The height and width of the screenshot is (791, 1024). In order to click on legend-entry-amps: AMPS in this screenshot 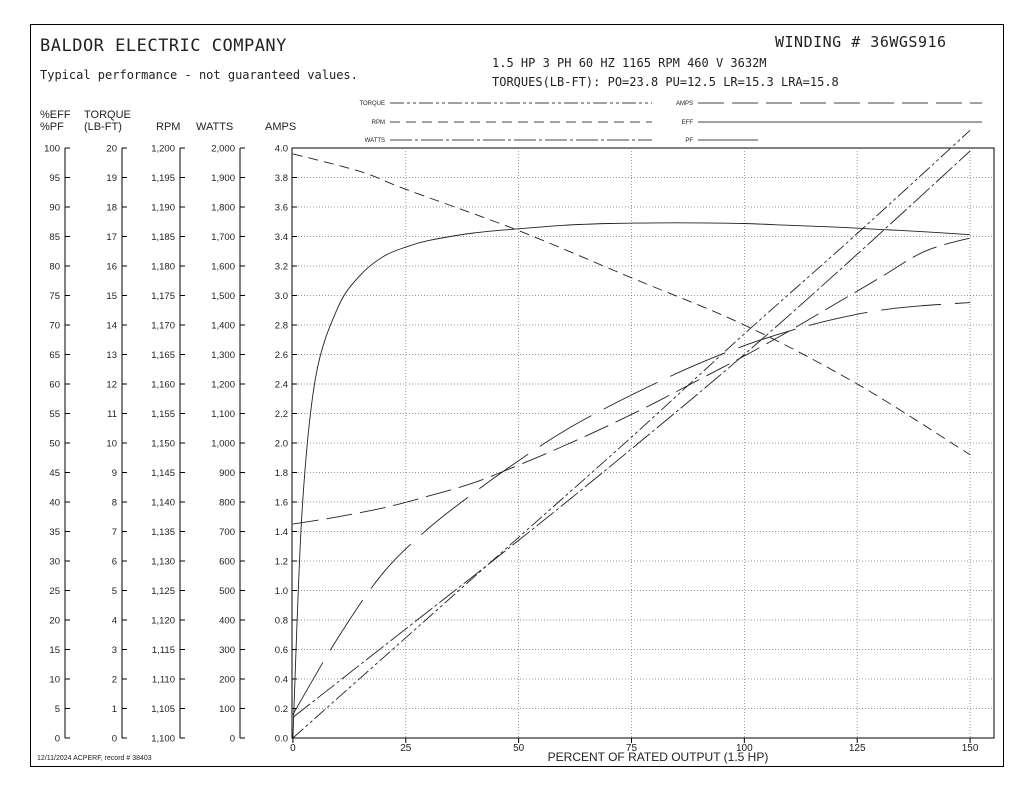, I will do `click(829, 104)`.